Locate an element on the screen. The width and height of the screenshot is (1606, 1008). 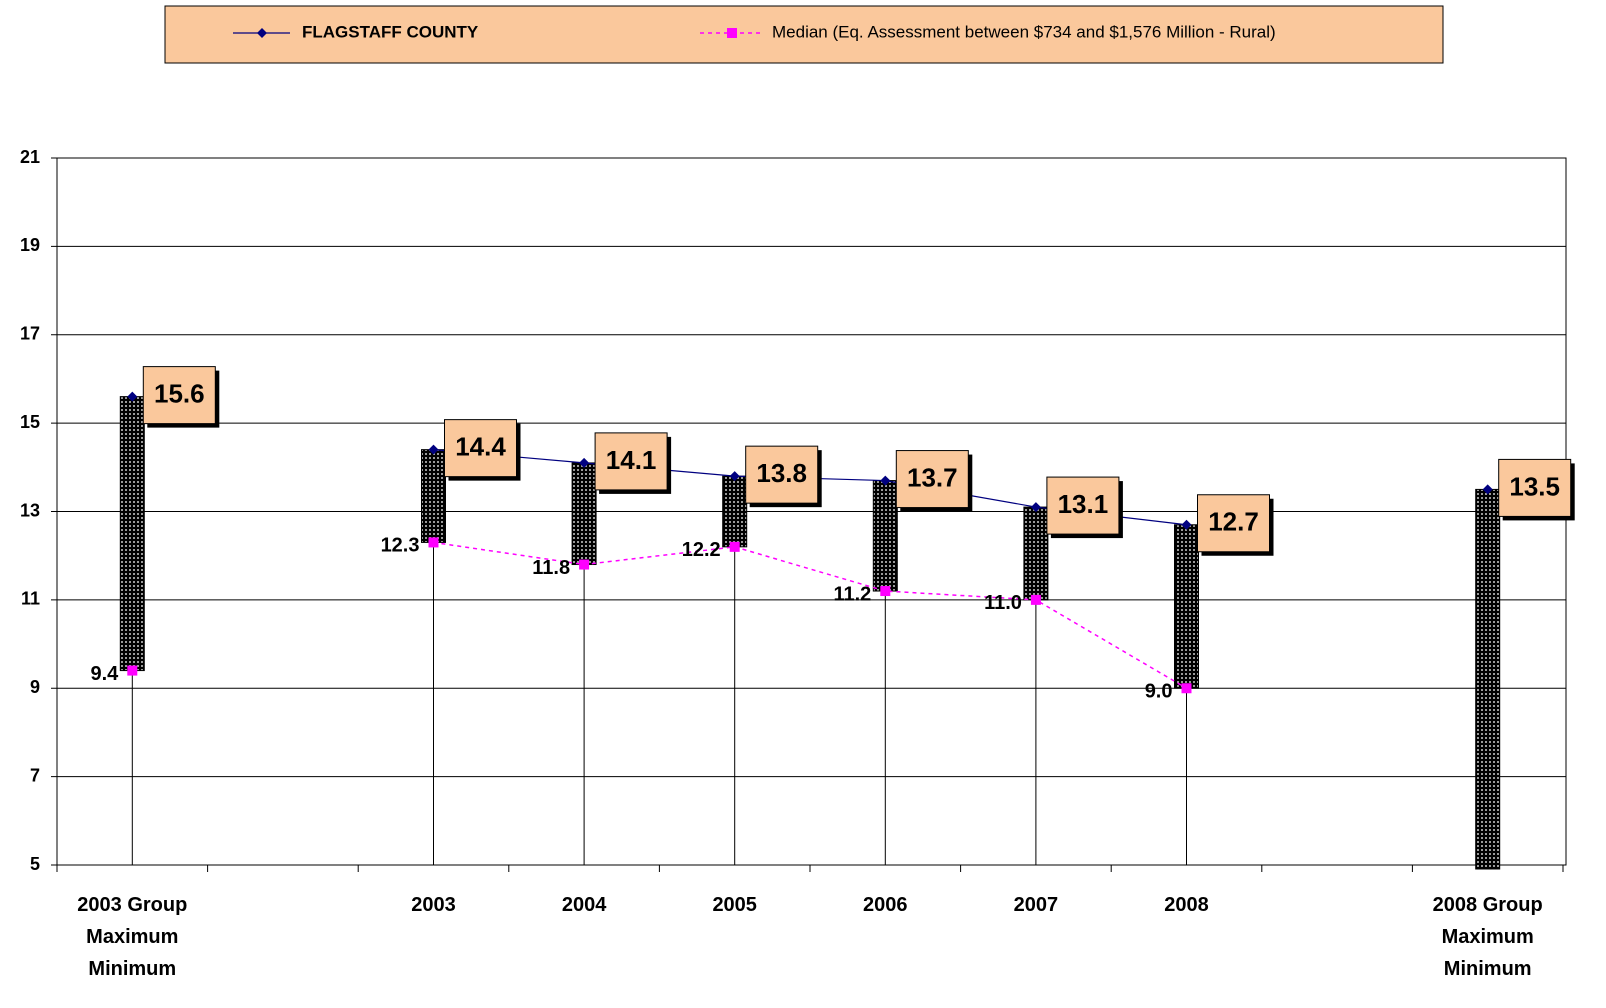
data-label: 12.7 is located at coordinates (1233, 522).